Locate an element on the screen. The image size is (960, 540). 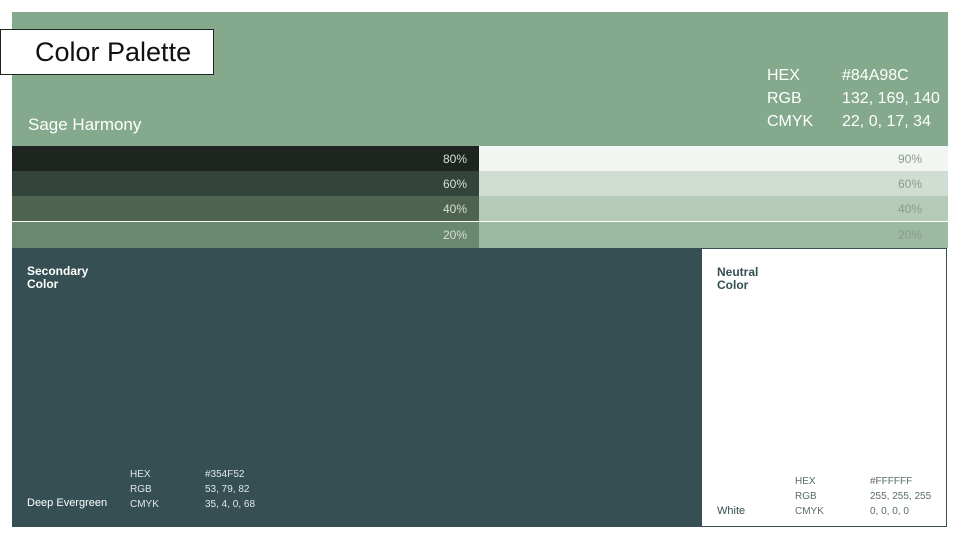
shade-swatch-20: 20% is located at coordinates (245, 235).